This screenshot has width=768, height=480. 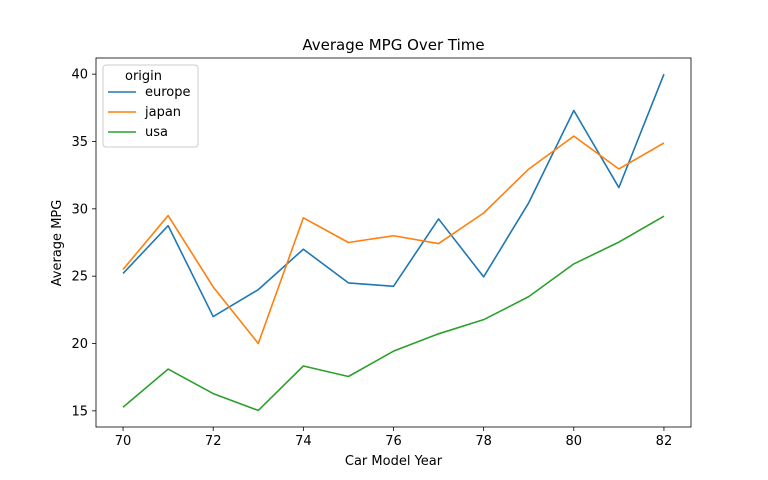 What do you see at coordinates (156, 132) in the screenshot?
I see `legend-label-usa: usa` at bounding box center [156, 132].